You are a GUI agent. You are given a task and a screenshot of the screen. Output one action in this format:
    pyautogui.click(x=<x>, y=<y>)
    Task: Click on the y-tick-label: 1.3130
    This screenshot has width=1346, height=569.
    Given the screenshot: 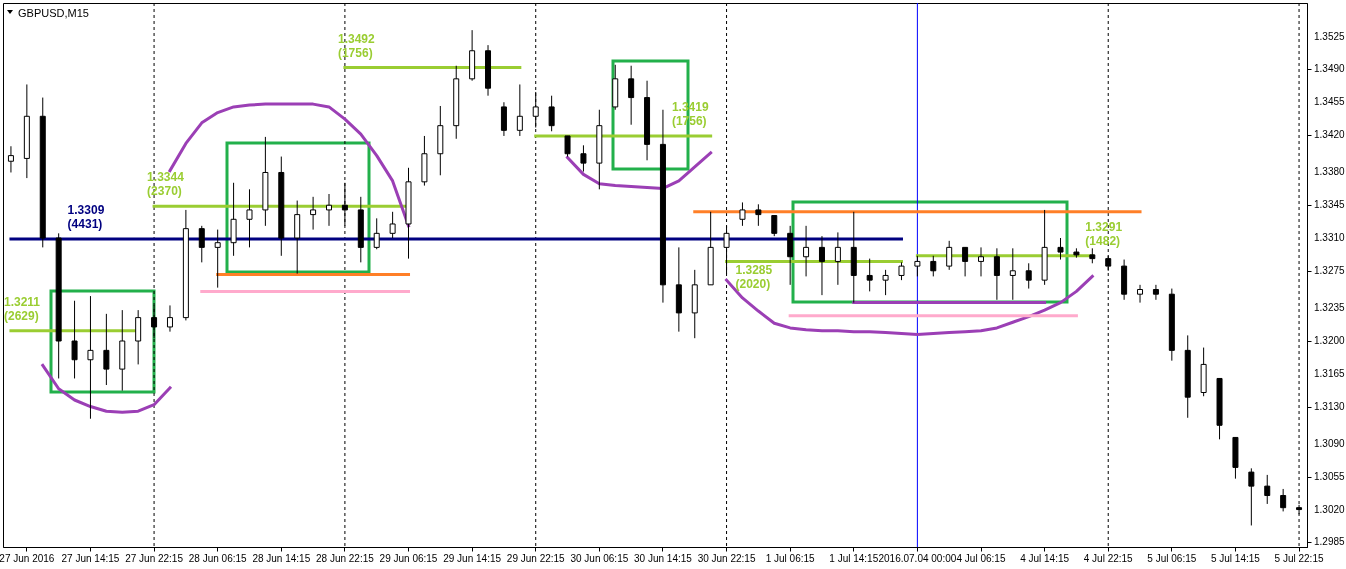 What is the action you would take?
    pyautogui.click(x=1330, y=406)
    